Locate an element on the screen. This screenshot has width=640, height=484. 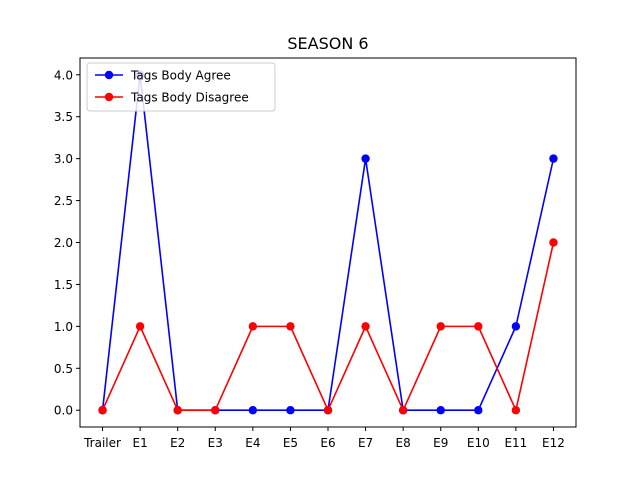
y-tick-label: 2.0 is located at coordinates (63, 243).